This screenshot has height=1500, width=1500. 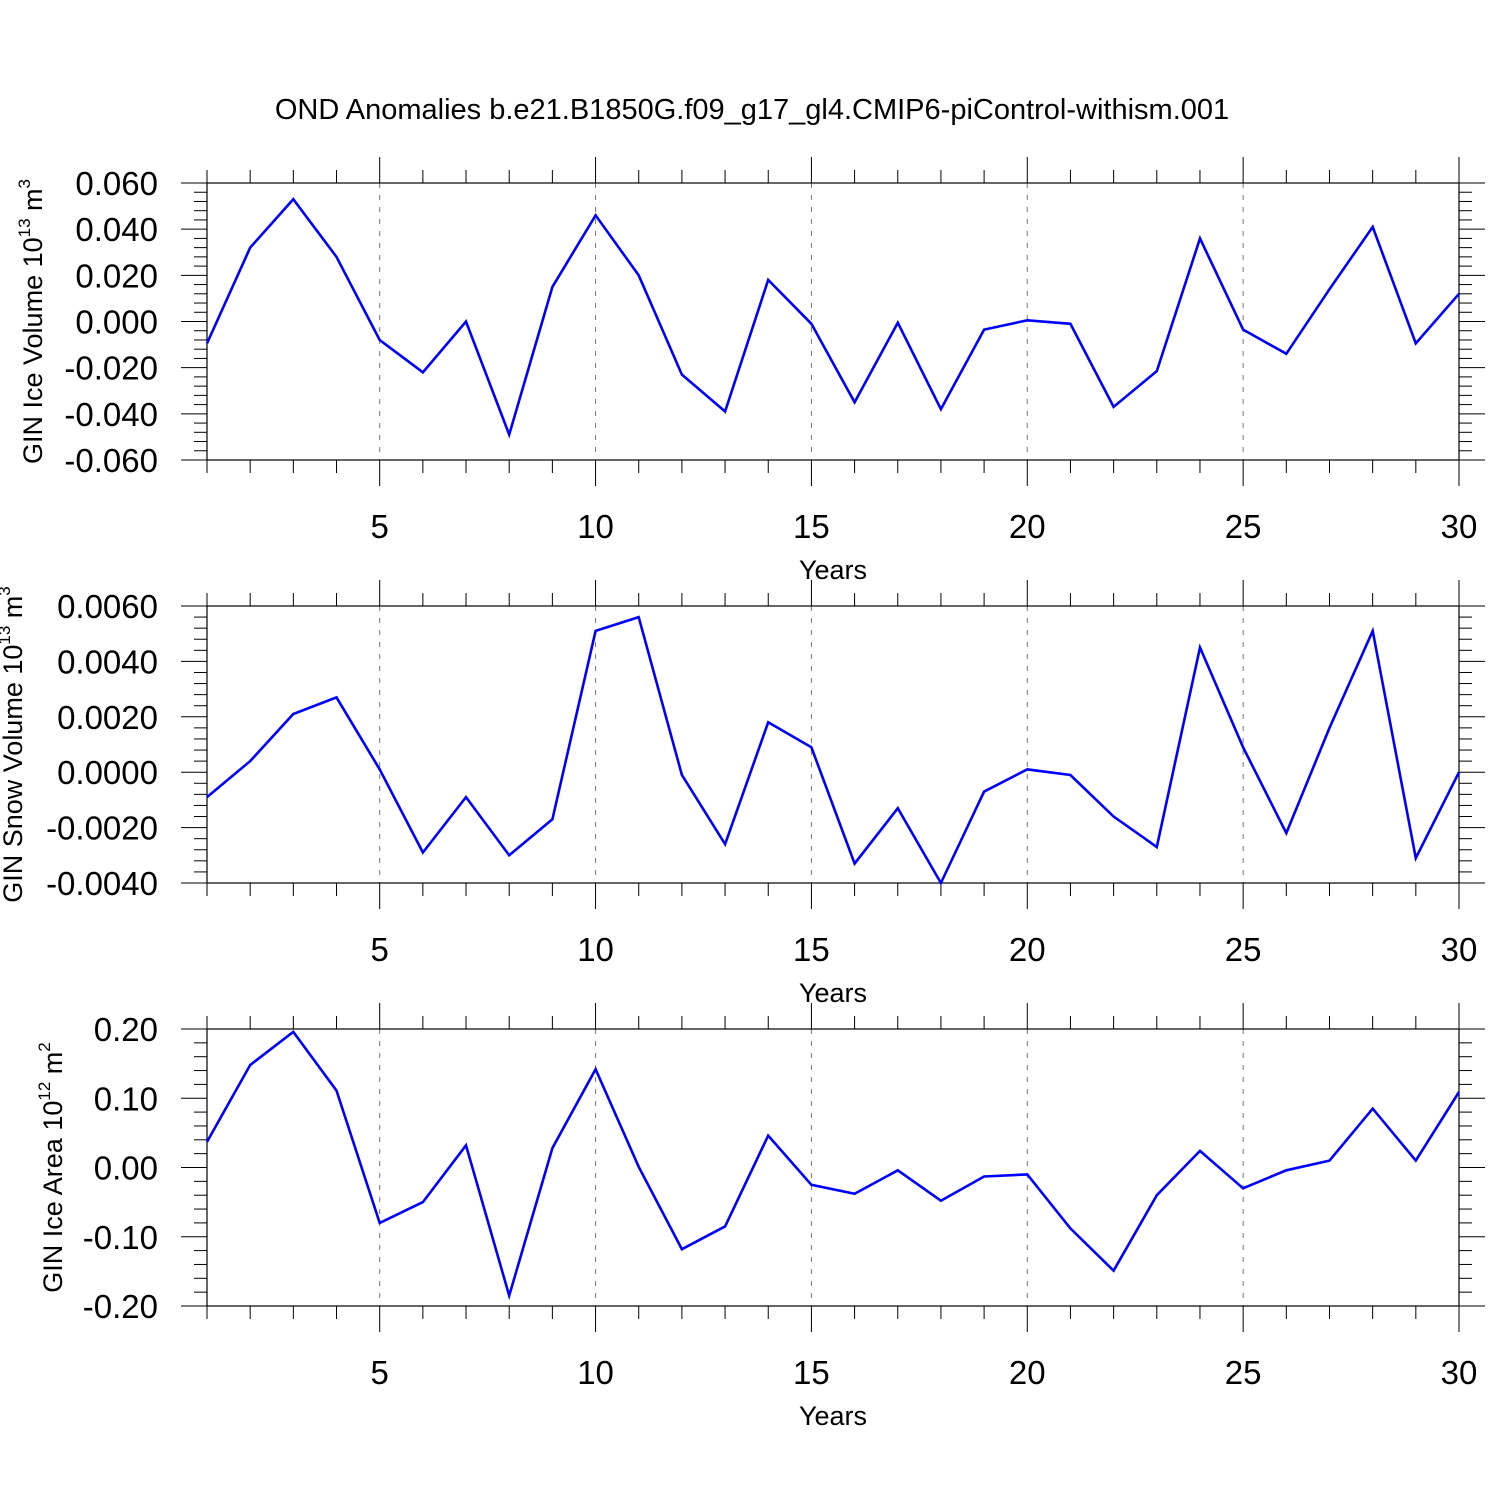 I want to click on y-axis-label: GIN Ice Volume 1013 m3, so click(x=31, y=321).